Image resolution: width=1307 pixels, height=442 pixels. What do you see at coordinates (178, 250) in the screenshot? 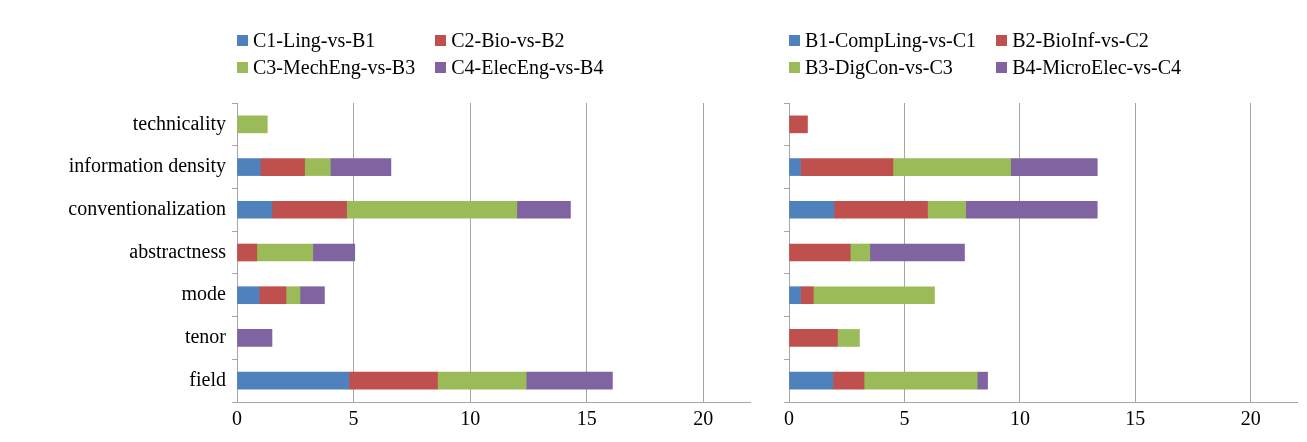
I see `y-tick-label: abstractness` at bounding box center [178, 250].